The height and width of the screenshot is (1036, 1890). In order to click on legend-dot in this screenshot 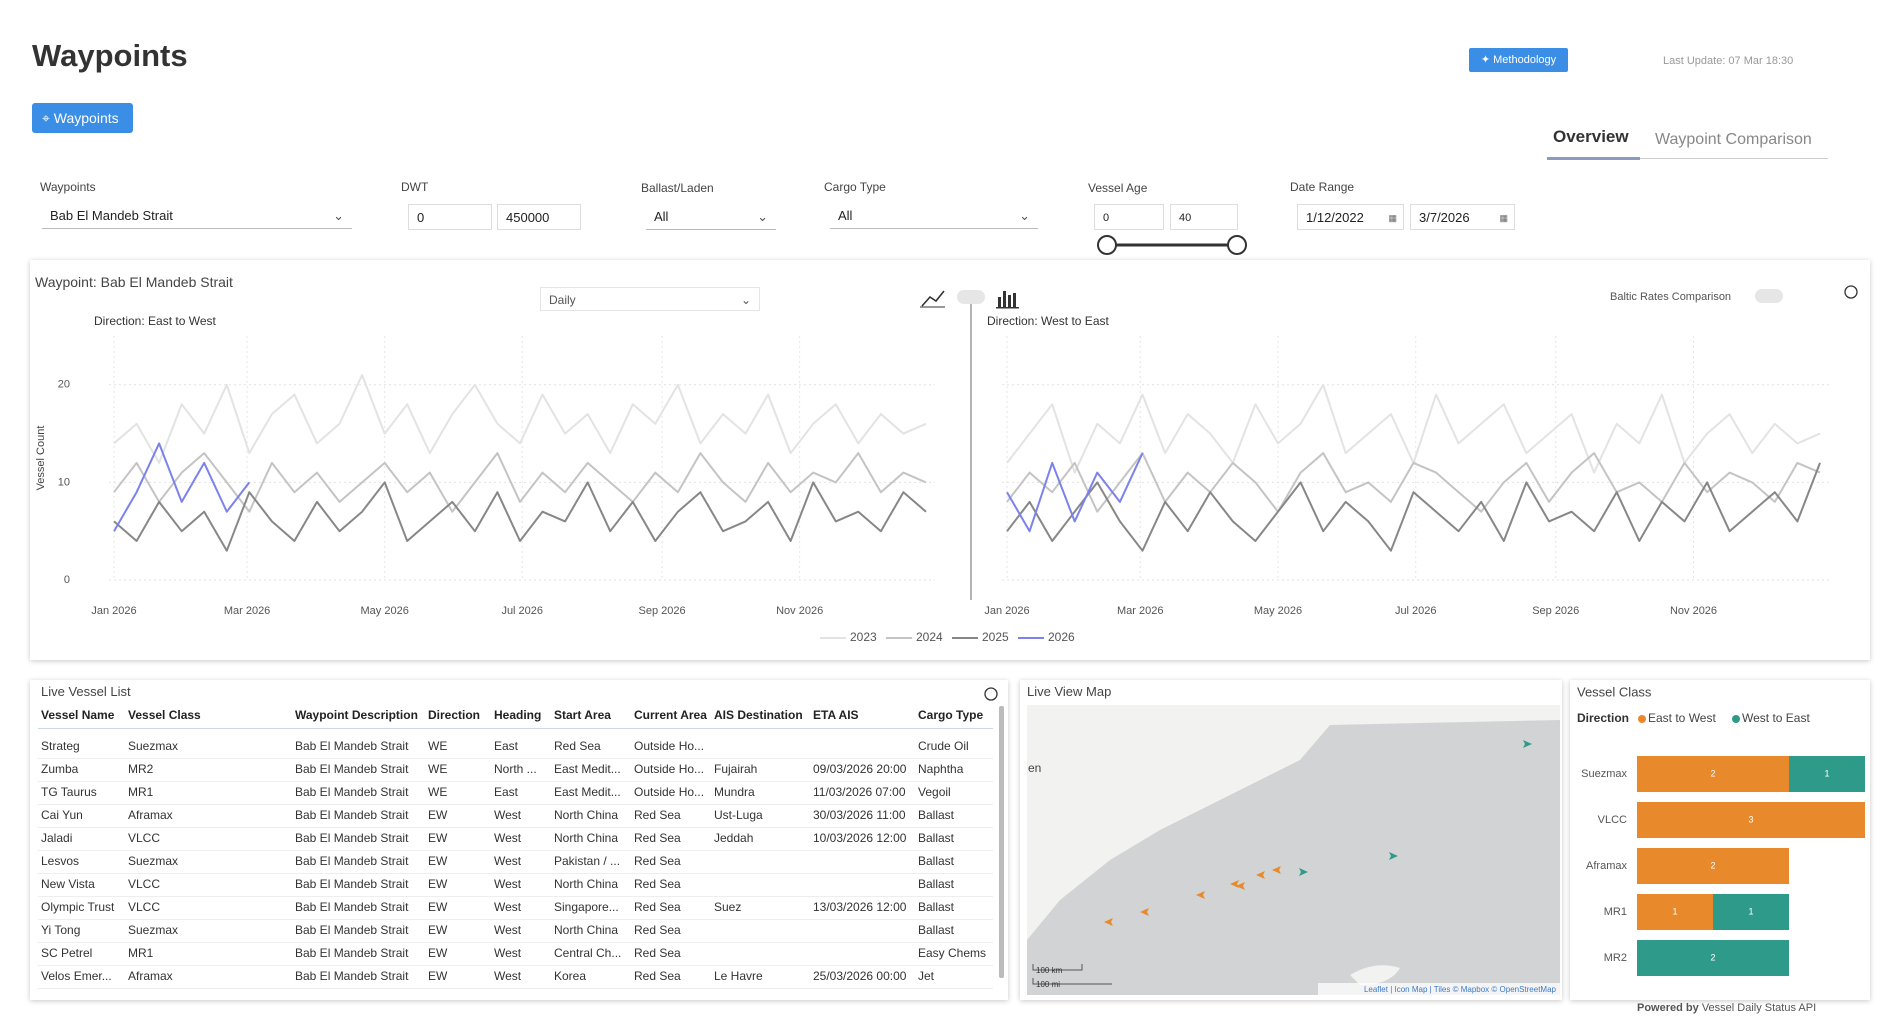, I will do `click(1642, 719)`.